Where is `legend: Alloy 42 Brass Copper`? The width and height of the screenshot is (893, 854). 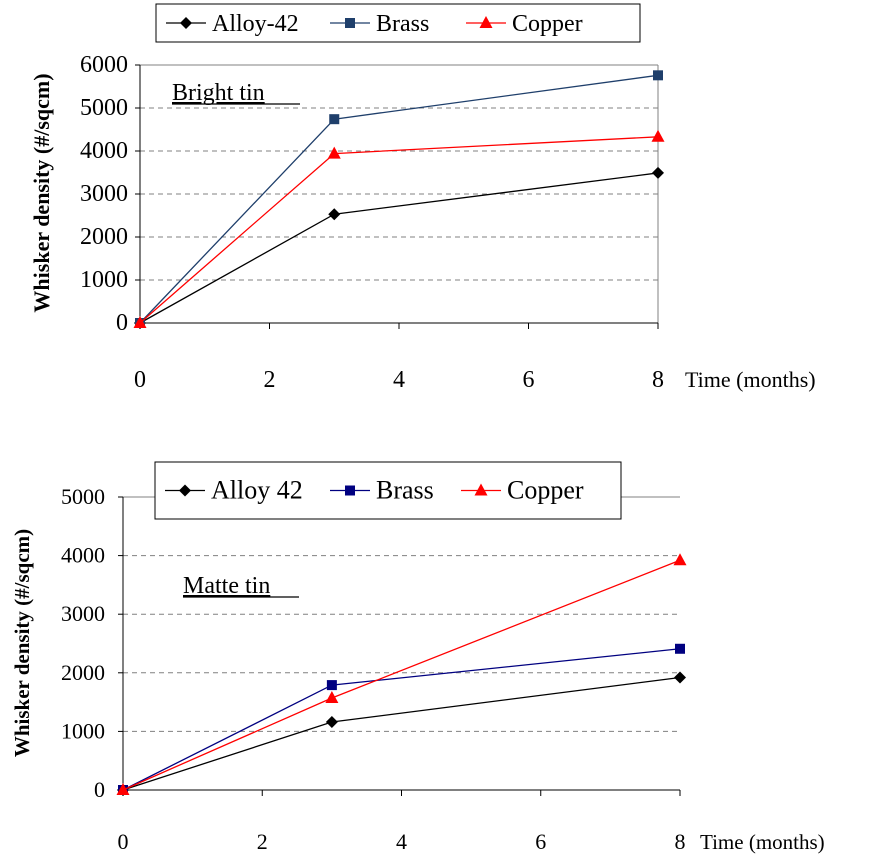
legend: Alloy 42 Brass Copper is located at coordinates (388, 490).